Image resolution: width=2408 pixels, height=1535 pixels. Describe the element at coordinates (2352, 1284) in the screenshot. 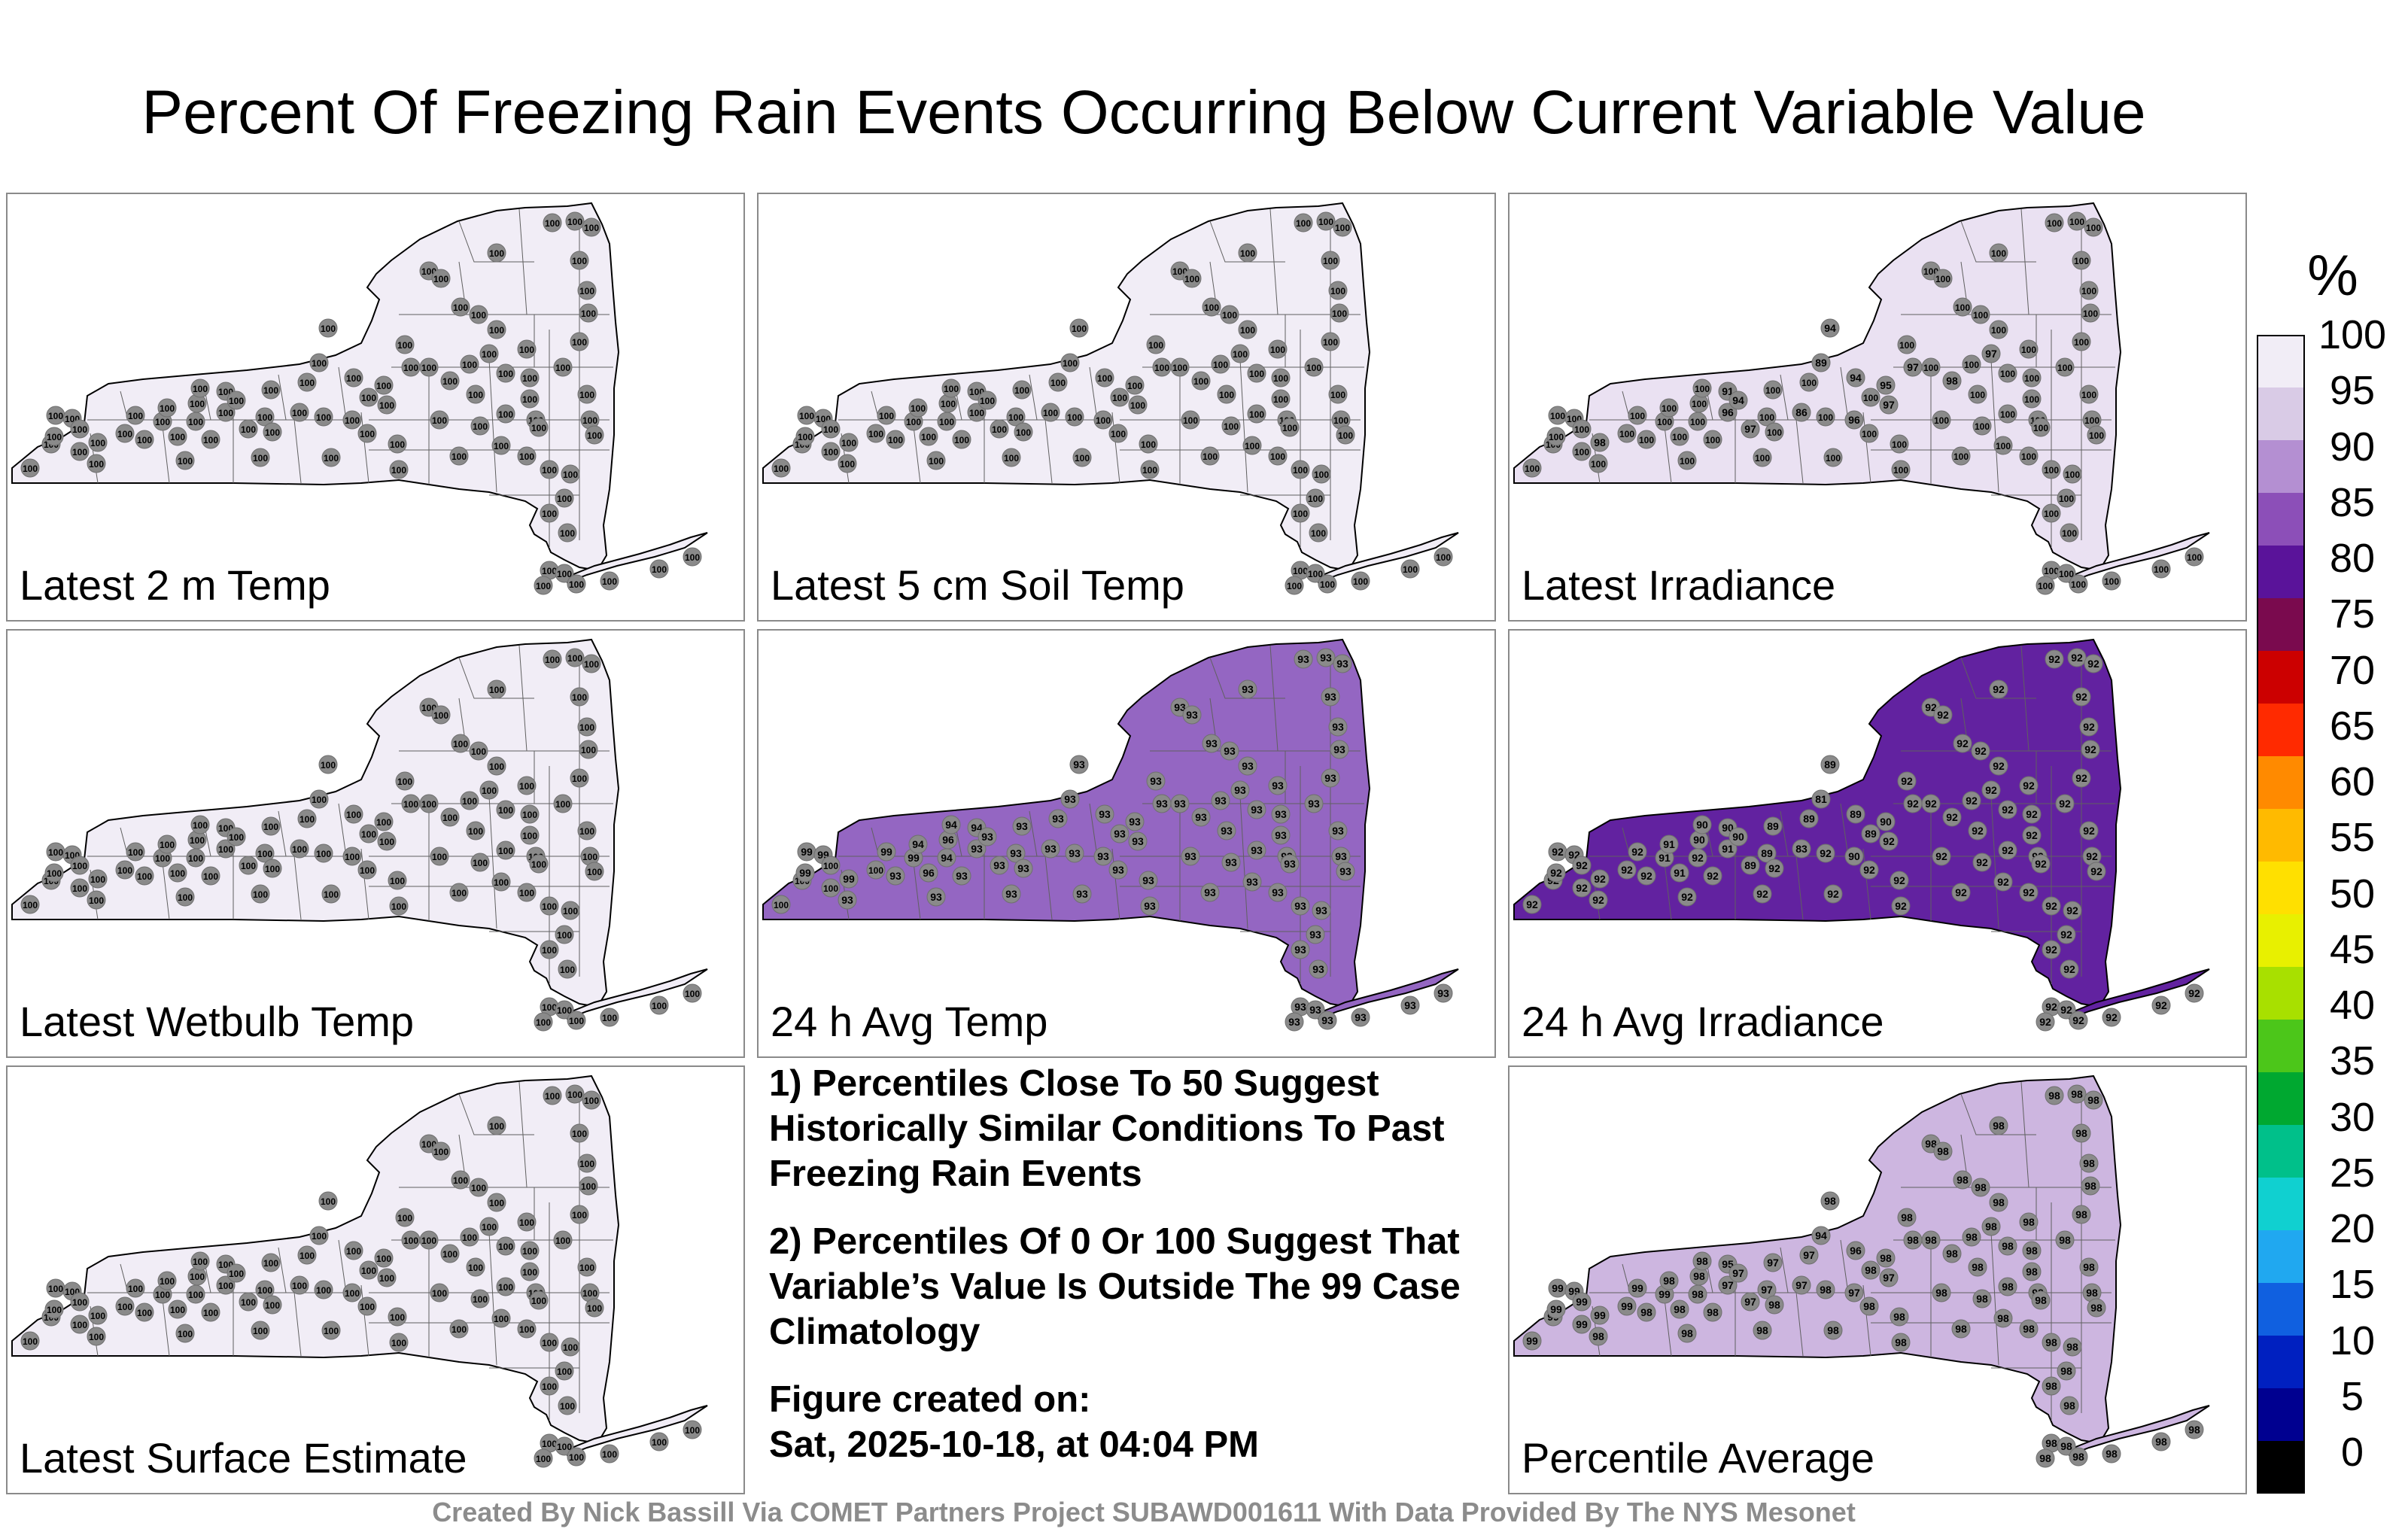

I see `colorbar-tick-label: 15` at that location.